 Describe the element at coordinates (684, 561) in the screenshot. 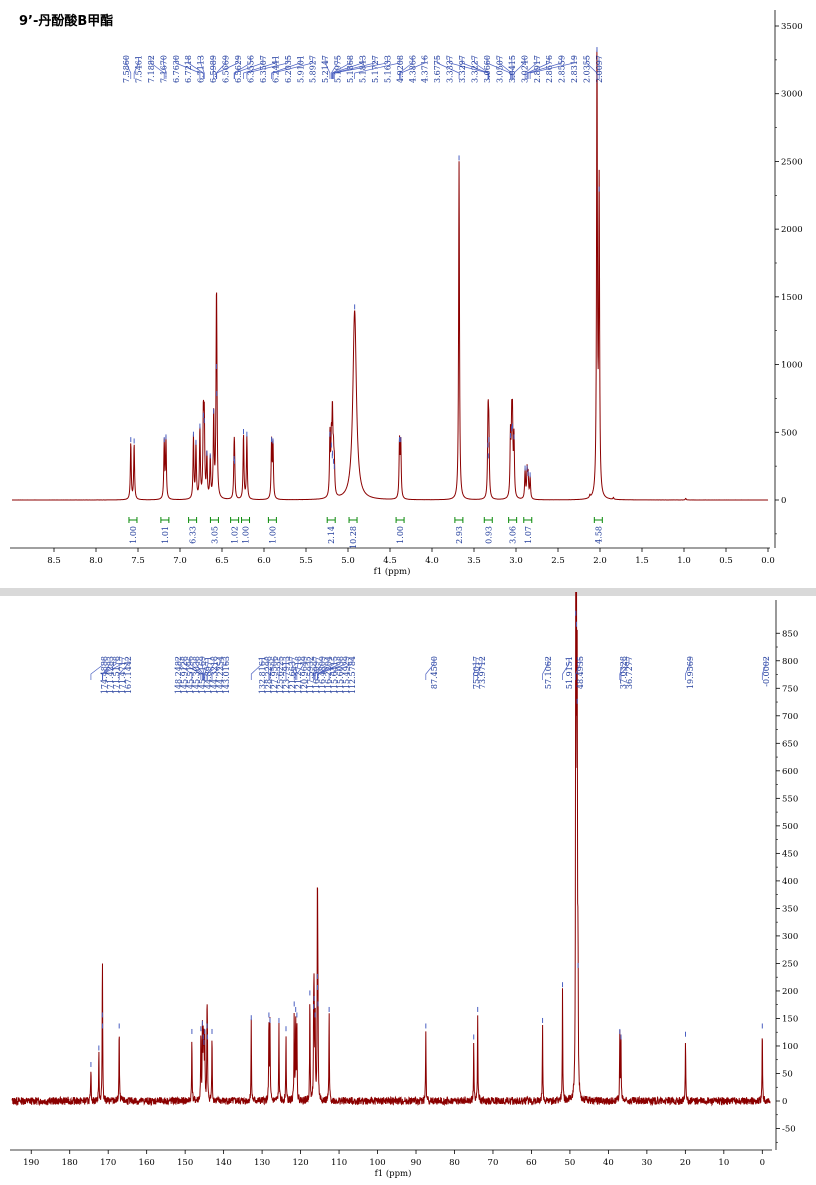

I see `x-tick-label: 1.0` at that location.